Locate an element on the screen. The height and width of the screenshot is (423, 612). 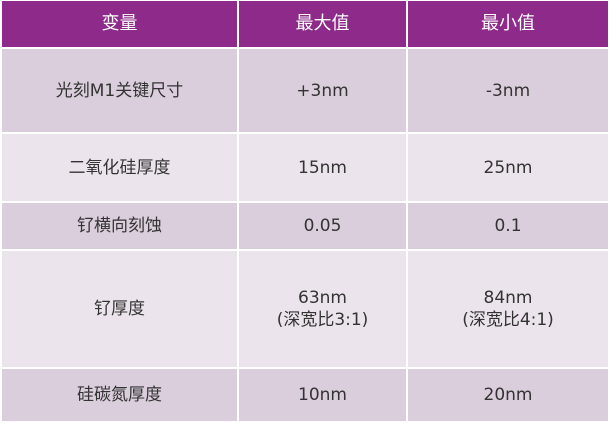
min-cell: 0.1 is located at coordinates (508, 226).